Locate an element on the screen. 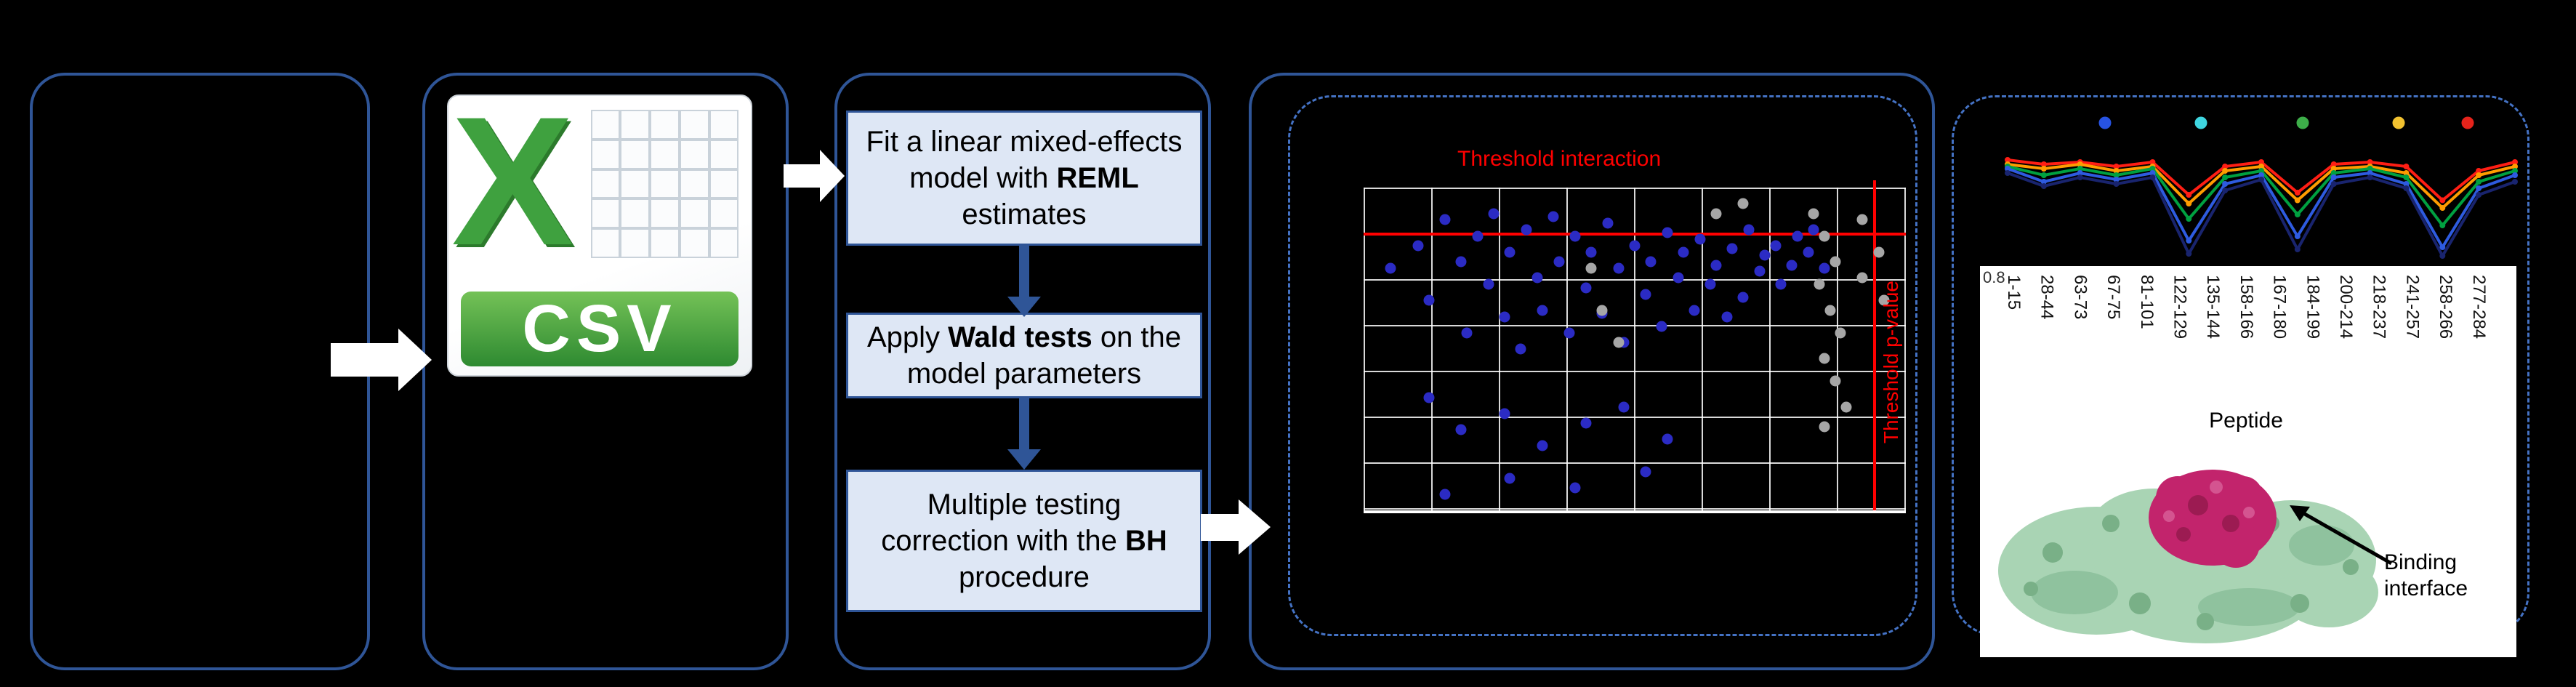 The height and width of the screenshot is (687, 2576). csv-page-shape: X CSV is located at coordinates (599, 228).